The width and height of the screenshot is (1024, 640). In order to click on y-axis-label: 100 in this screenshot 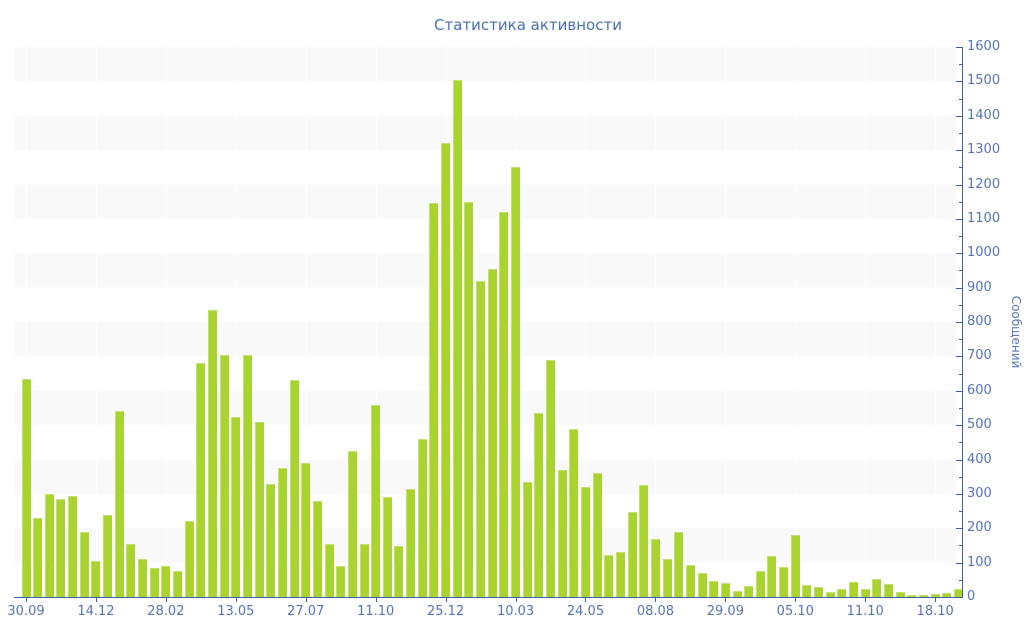, I will do `click(979, 562)`.